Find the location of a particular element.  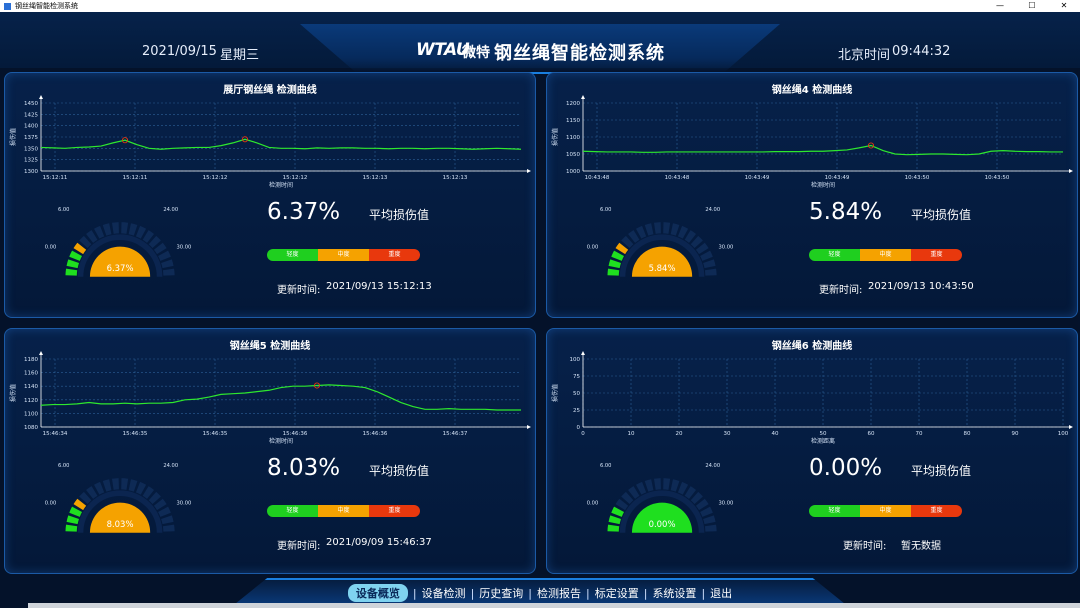

nav-item: 检测报告 is located at coordinates (559, 593).